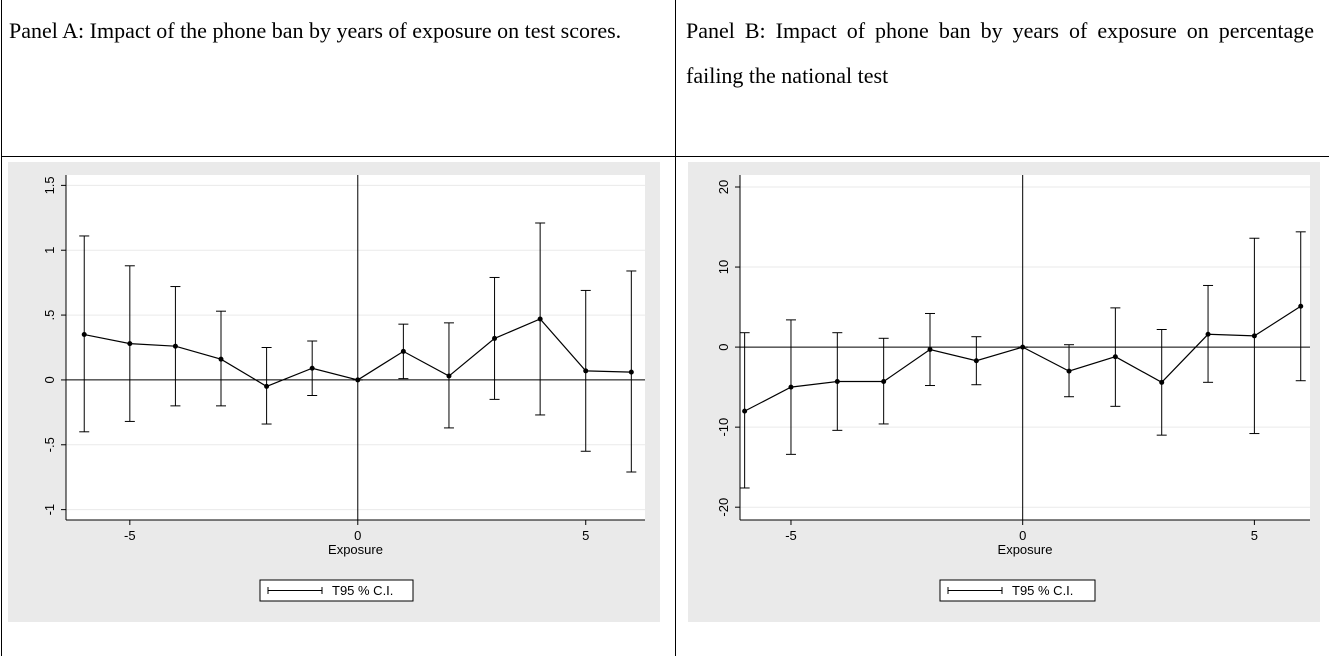 Image resolution: width=1329 pixels, height=656 pixels. Describe the element at coordinates (49, 185) in the screenshot. I see `y-tick-label: 1.5` at that location.